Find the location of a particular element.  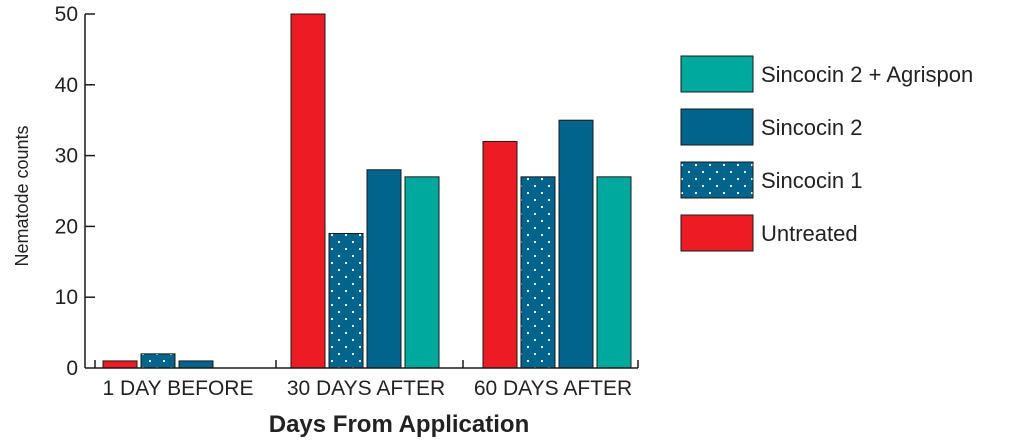

x-axis: 1 DAY BEFORE 30 DAYS AFTER 60 DAYS AFTER is located at coordinates (366, 380).